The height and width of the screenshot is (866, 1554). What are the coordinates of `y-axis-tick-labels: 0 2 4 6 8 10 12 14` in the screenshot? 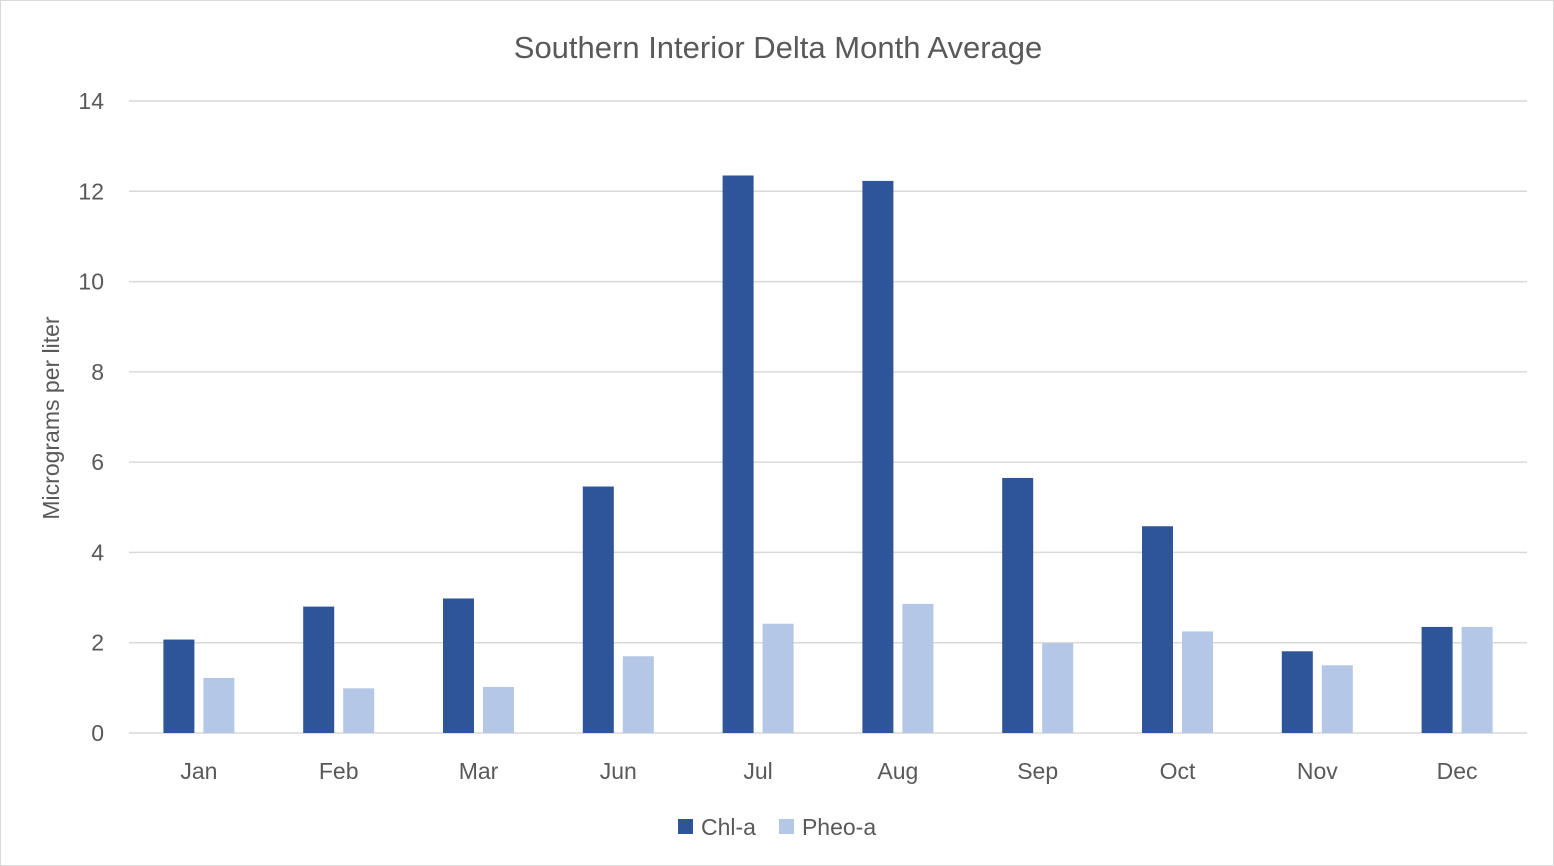 It's located at (91, 417).